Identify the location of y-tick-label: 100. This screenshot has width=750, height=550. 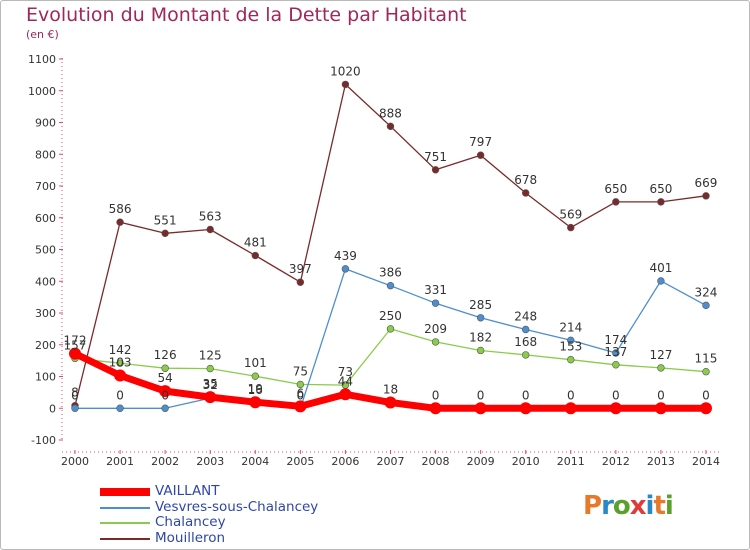
(45, 377).